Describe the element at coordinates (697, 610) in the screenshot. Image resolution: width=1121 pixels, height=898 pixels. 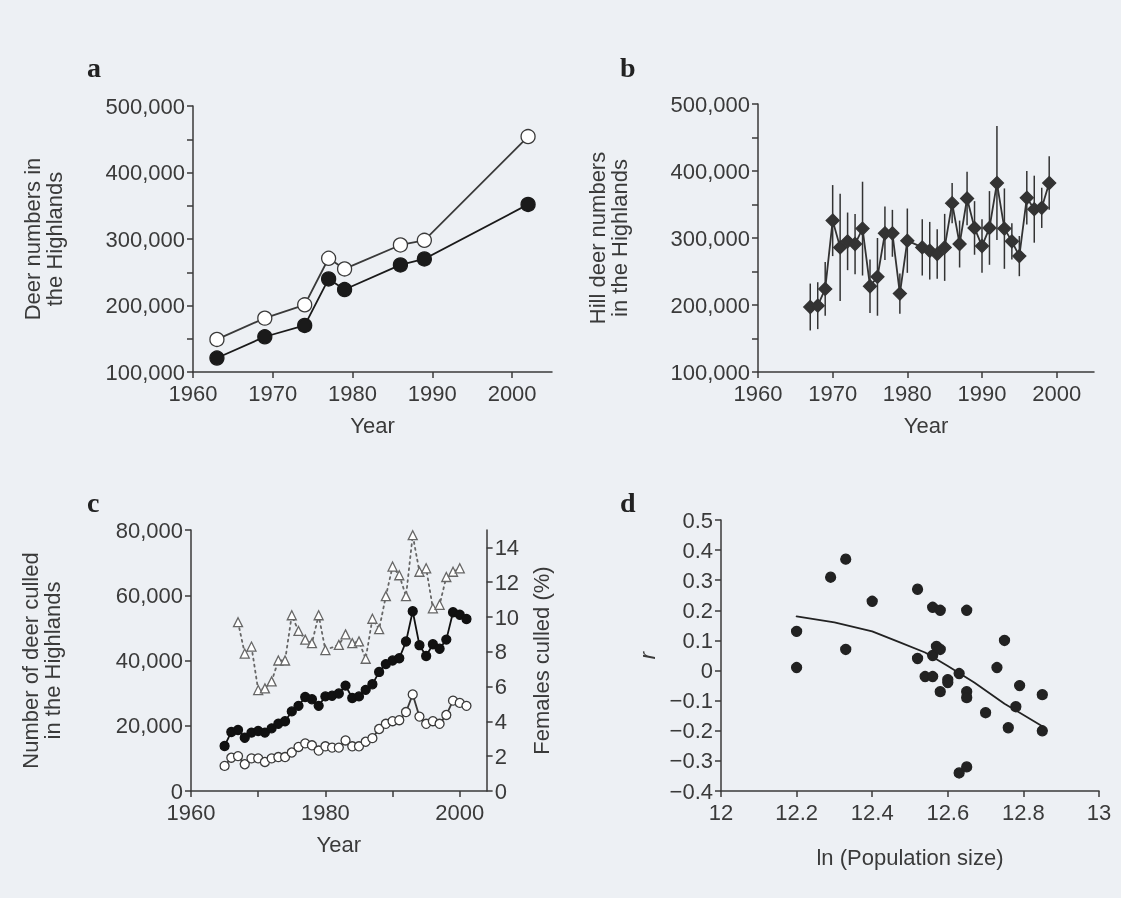
I see `y-tick-label: 0.2` at that location.